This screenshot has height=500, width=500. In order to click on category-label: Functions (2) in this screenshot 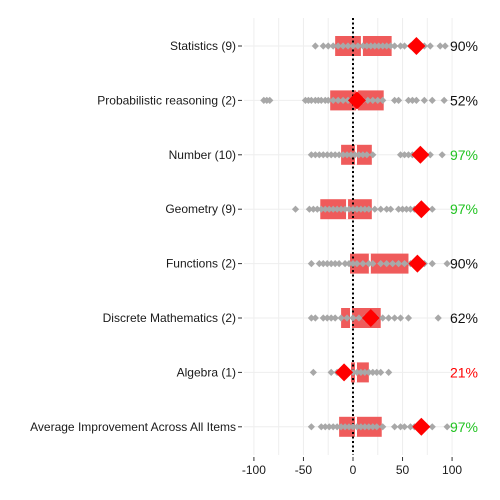, I will do `click(201, 264)`.